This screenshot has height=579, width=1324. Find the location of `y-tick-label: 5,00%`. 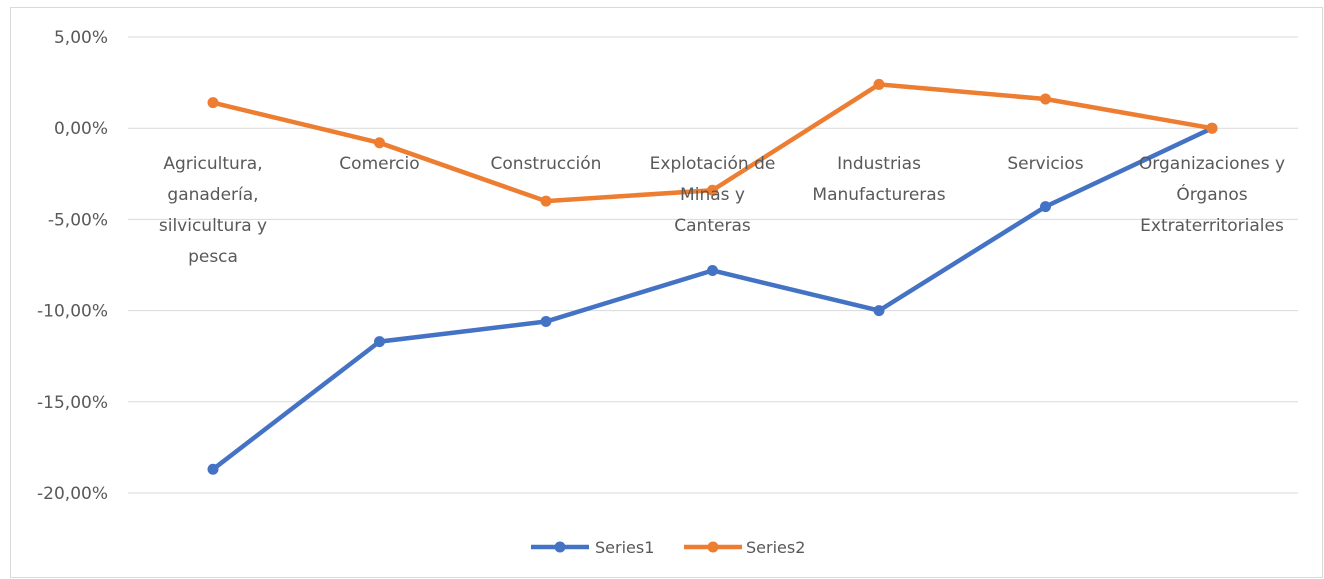

y-tick-label: 5,00% is located at coordinates (81, 38).